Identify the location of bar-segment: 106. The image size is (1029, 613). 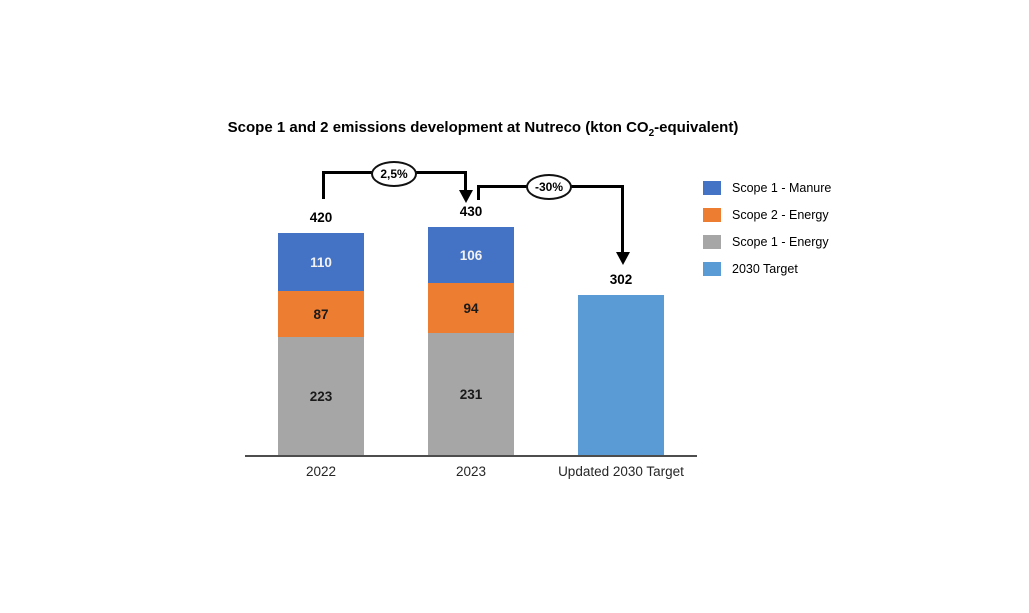
(471, 255).